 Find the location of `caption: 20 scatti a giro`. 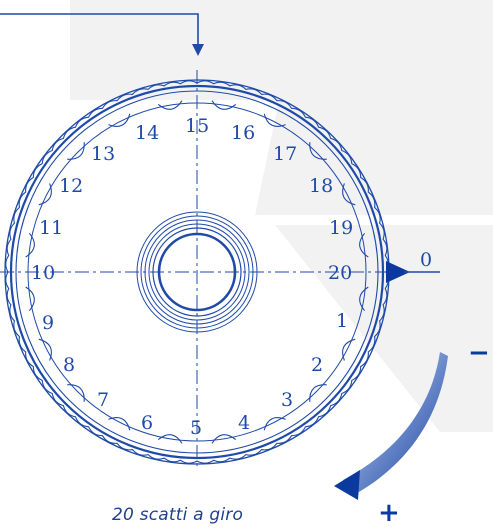

caption: 20 scatti a giro is located at coordinates (178, 515).